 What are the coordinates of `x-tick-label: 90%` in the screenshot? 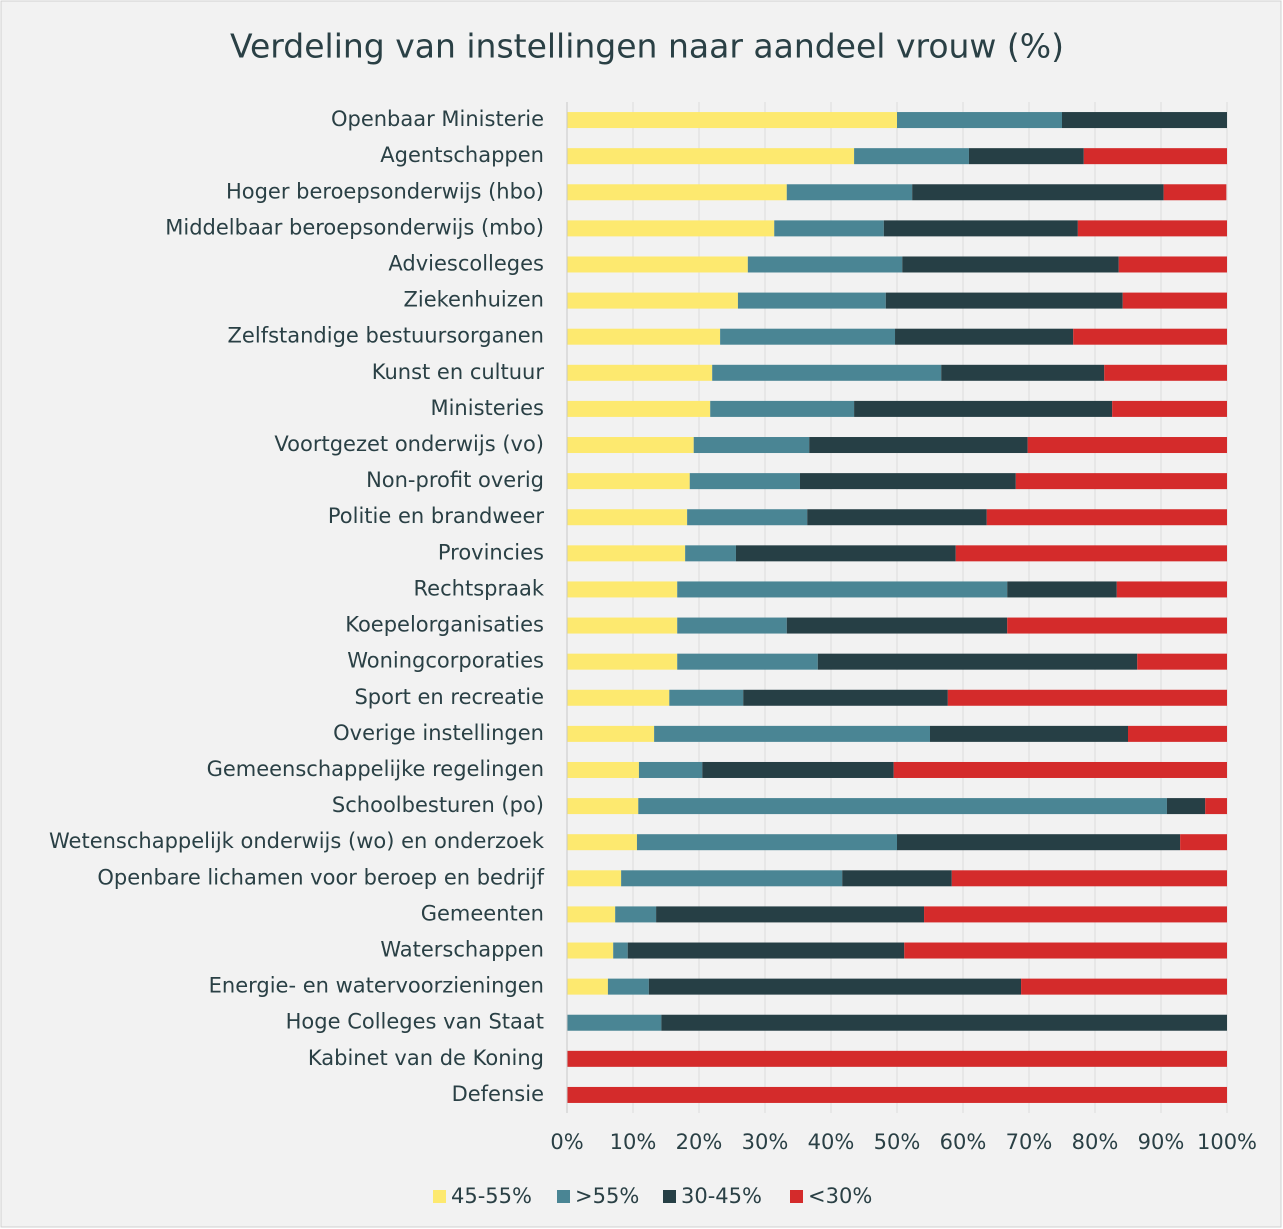 It's located at (1161, 1142).